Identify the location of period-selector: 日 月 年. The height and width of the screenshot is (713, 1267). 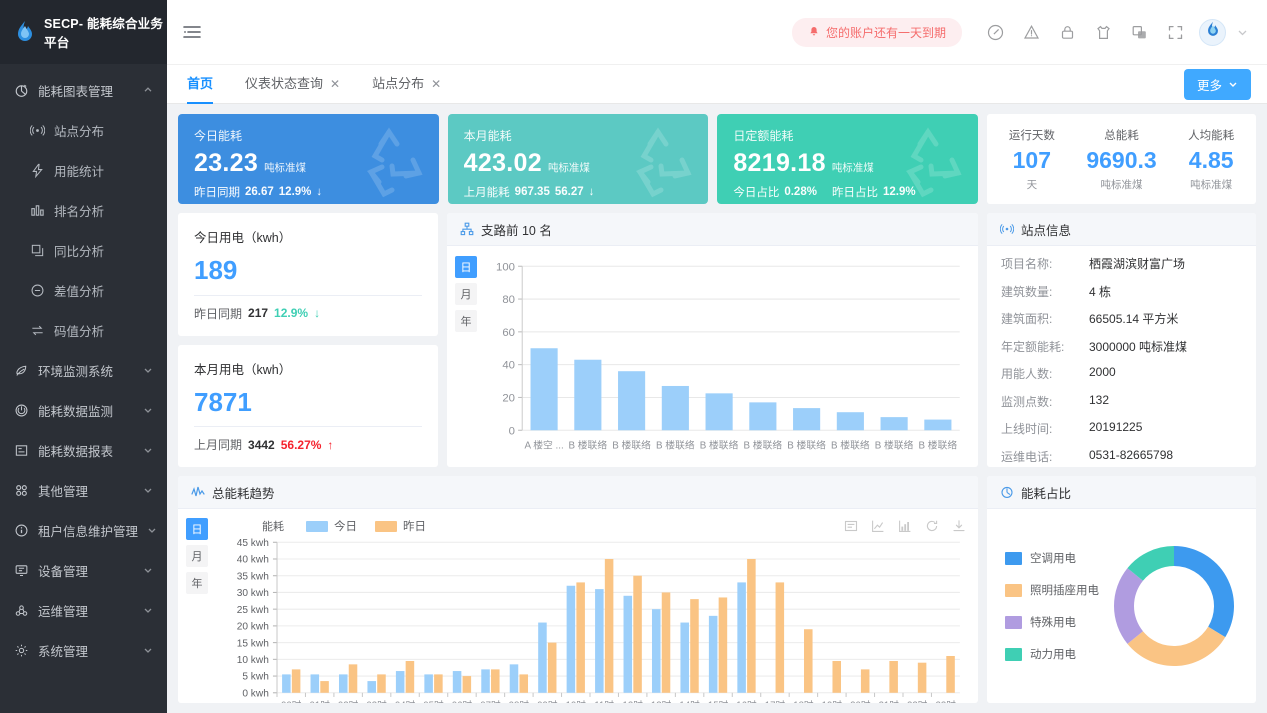
(197, 608).